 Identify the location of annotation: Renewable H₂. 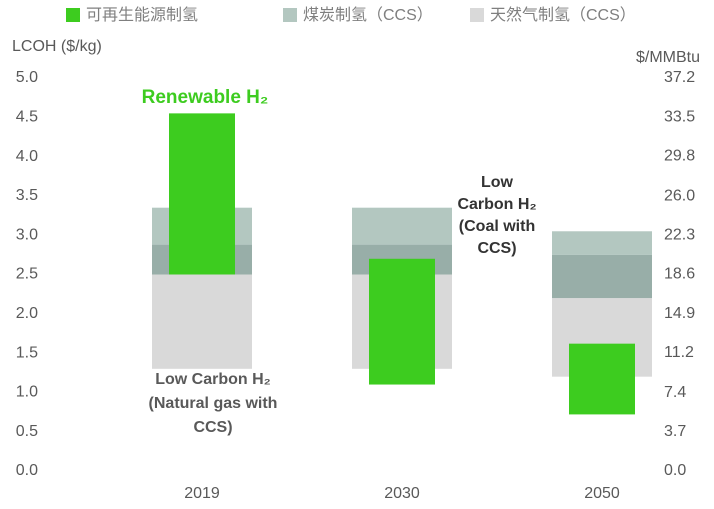
(205, 97).